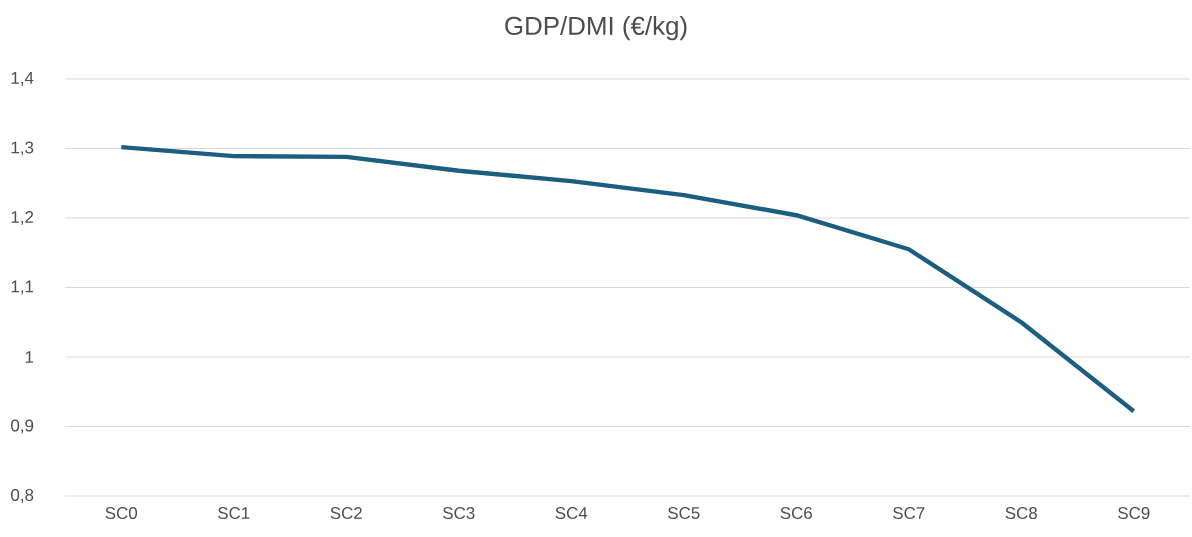 This screenshot has height=537, width=1192. I want to click on x-tick-label: SC5, so click(684, 513).